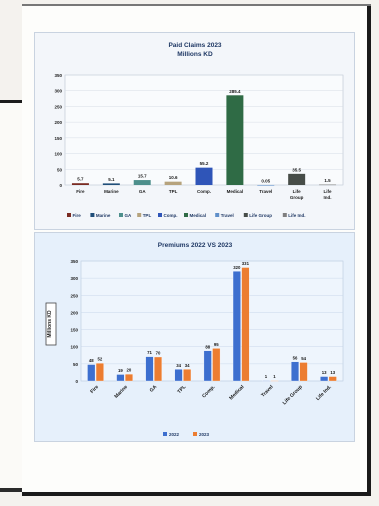  What do you see at coordinates (94, 389) in the screenshot?
I see `chart2-xtick-label: Fire` at bounding box center [94, 389].